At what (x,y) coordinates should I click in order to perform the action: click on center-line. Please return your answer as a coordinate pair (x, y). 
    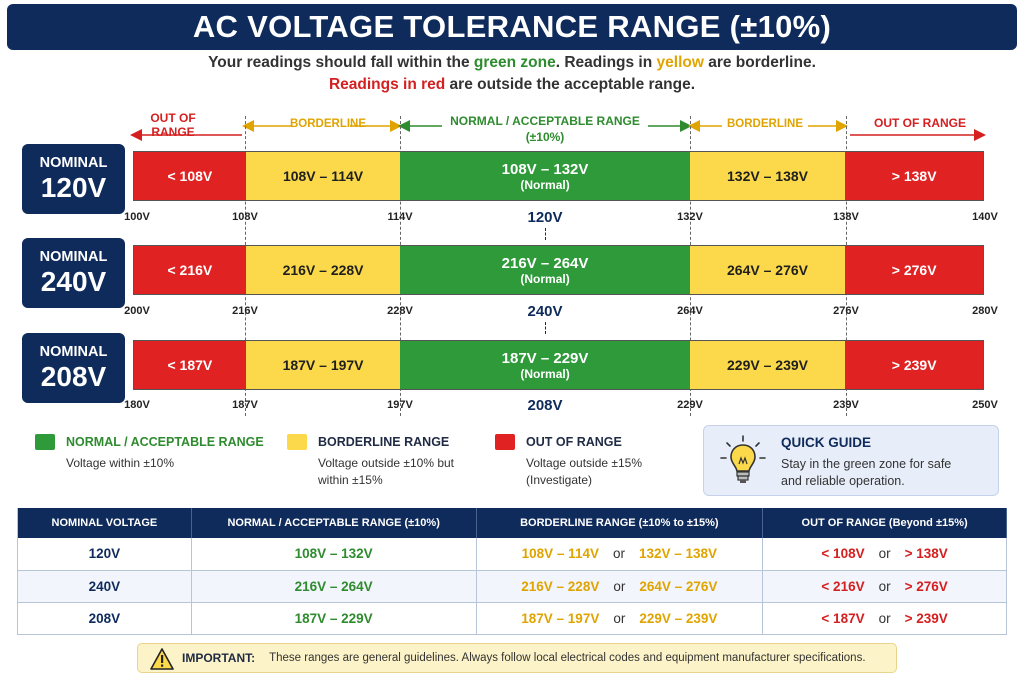
    Looking at the image, I should click on (545, 234).